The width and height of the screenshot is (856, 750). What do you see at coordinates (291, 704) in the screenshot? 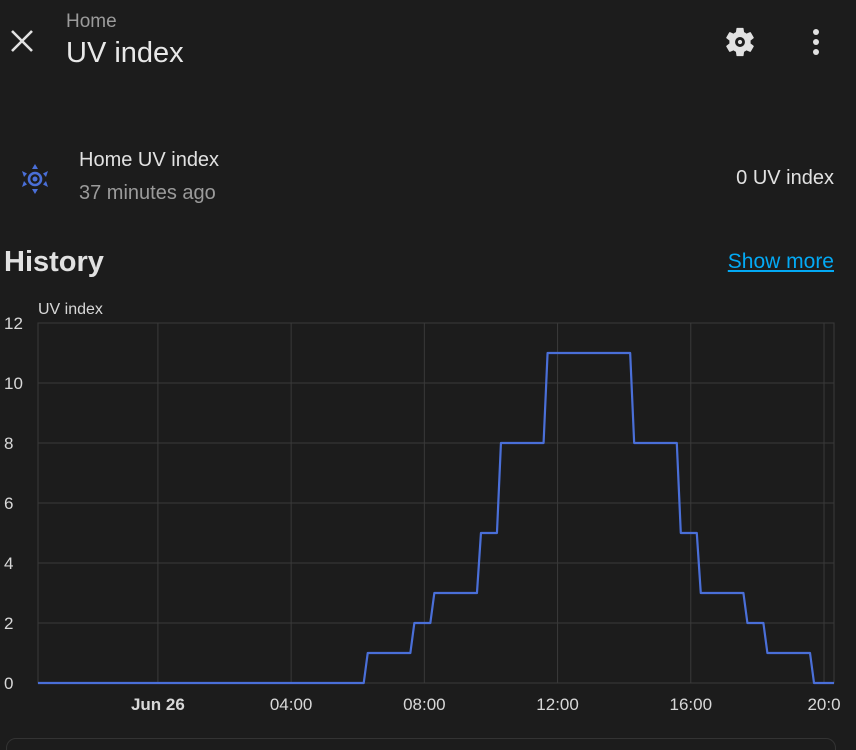
I see `x-tick-label: 04:00` at bounding box center [291, 704].